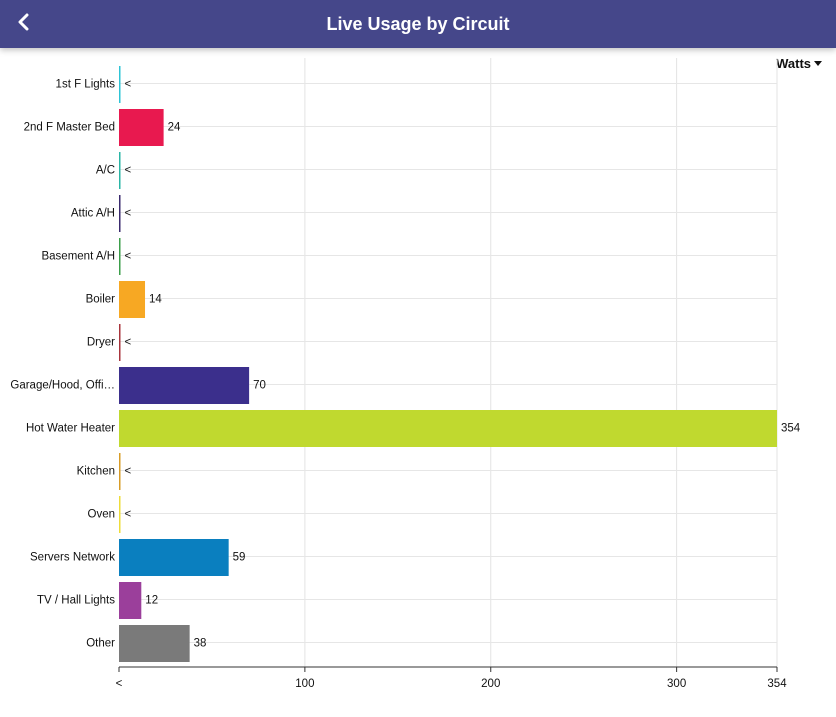 The image size is (836, 717). Describe the element at coordinates (96, 472) in the screenshot. I see `category-label: Kitchen` at that location.